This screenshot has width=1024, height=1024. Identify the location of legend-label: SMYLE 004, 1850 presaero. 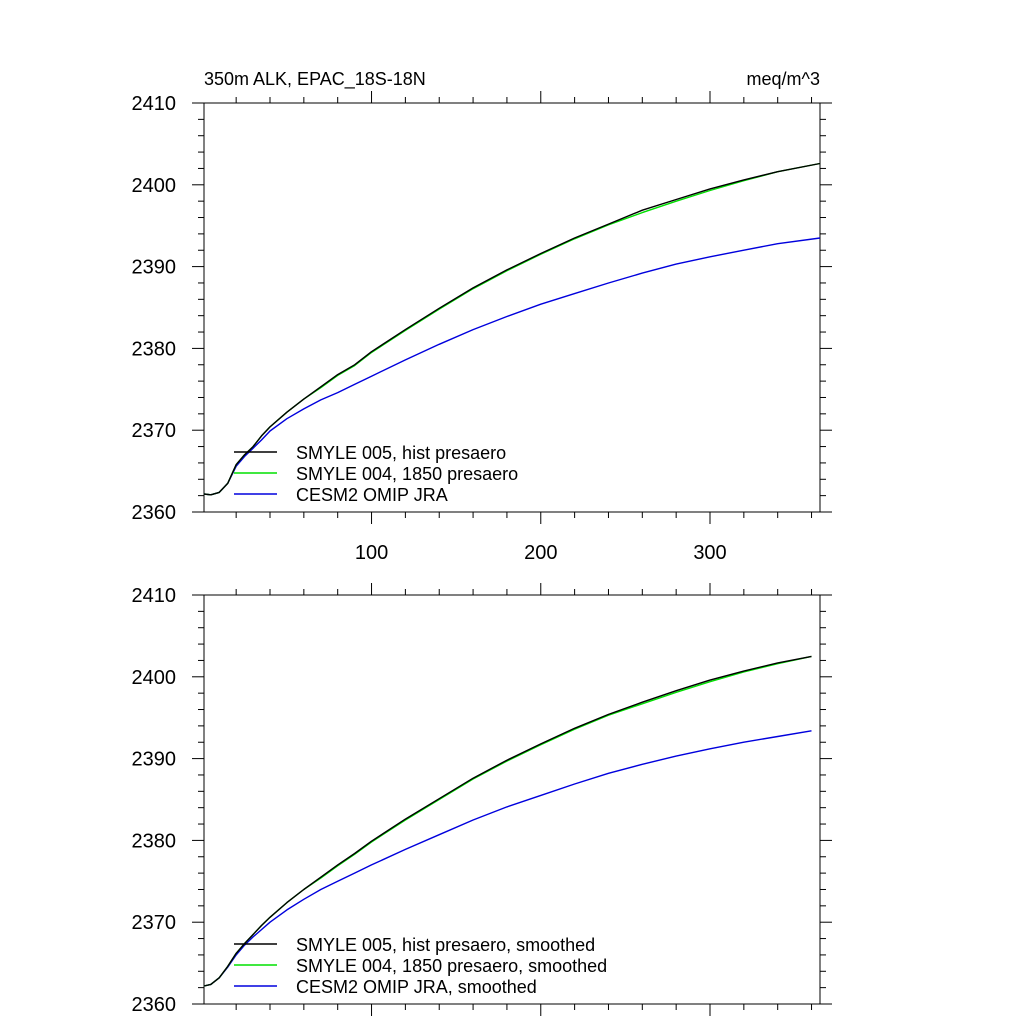
(407, 474).